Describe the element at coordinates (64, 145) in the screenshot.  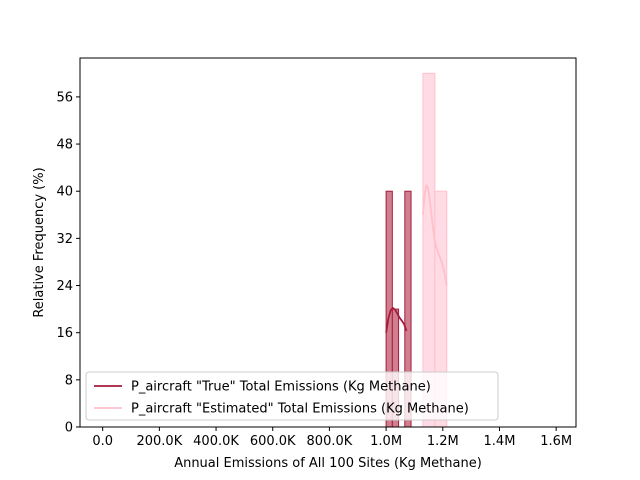
I see `y-tick-label-6: 48` at that location.